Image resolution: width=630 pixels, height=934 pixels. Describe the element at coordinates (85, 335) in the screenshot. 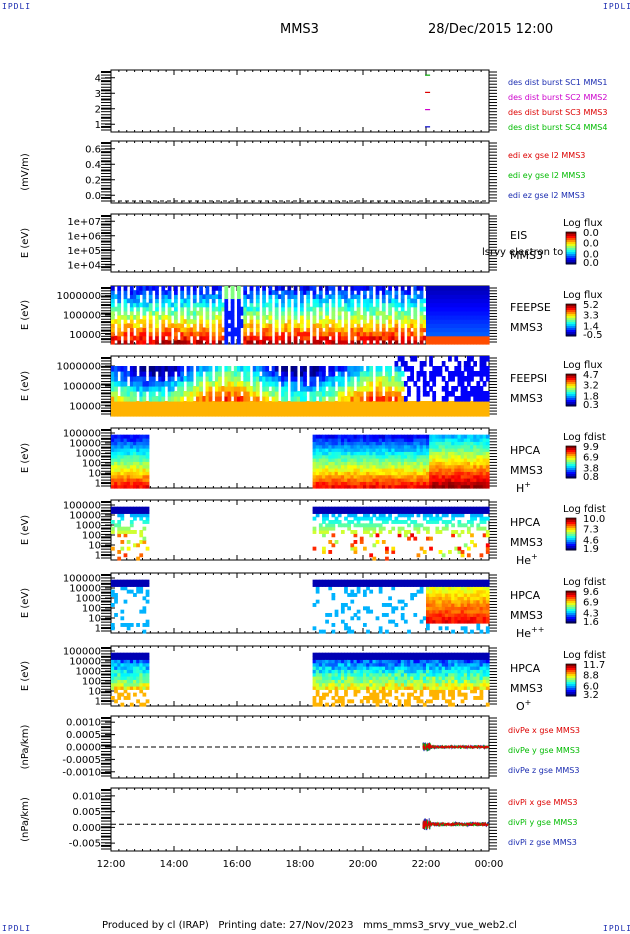

I see `y-tick-label-3: 10000` at that location.